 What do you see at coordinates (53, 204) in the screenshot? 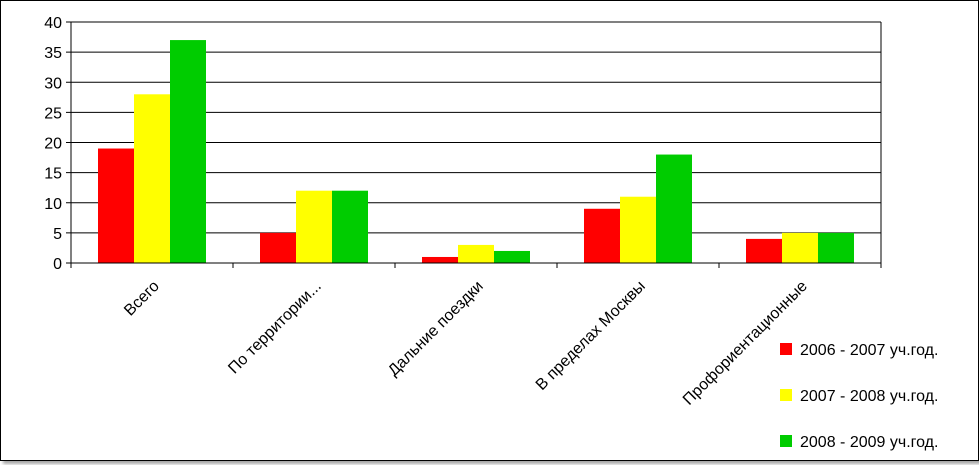
I see `y-tick-label: 10` at bounding box center [53, 204].